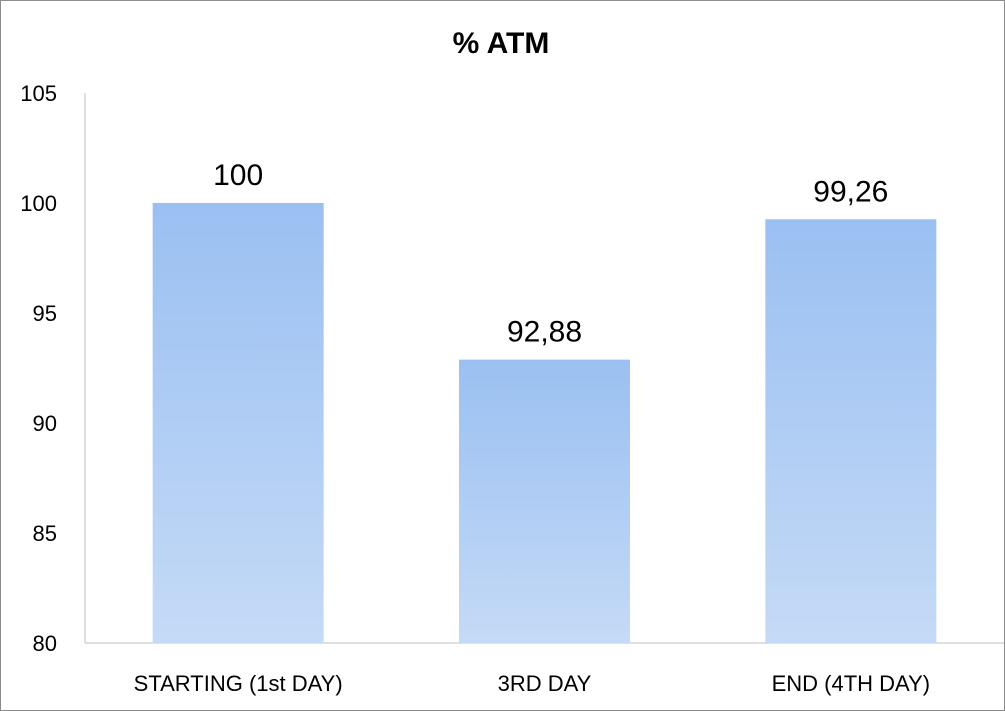  I want to click on category-labels: STARTING (1st DAY) 3RD DAY END (4TH DAY), so click(532, 683).